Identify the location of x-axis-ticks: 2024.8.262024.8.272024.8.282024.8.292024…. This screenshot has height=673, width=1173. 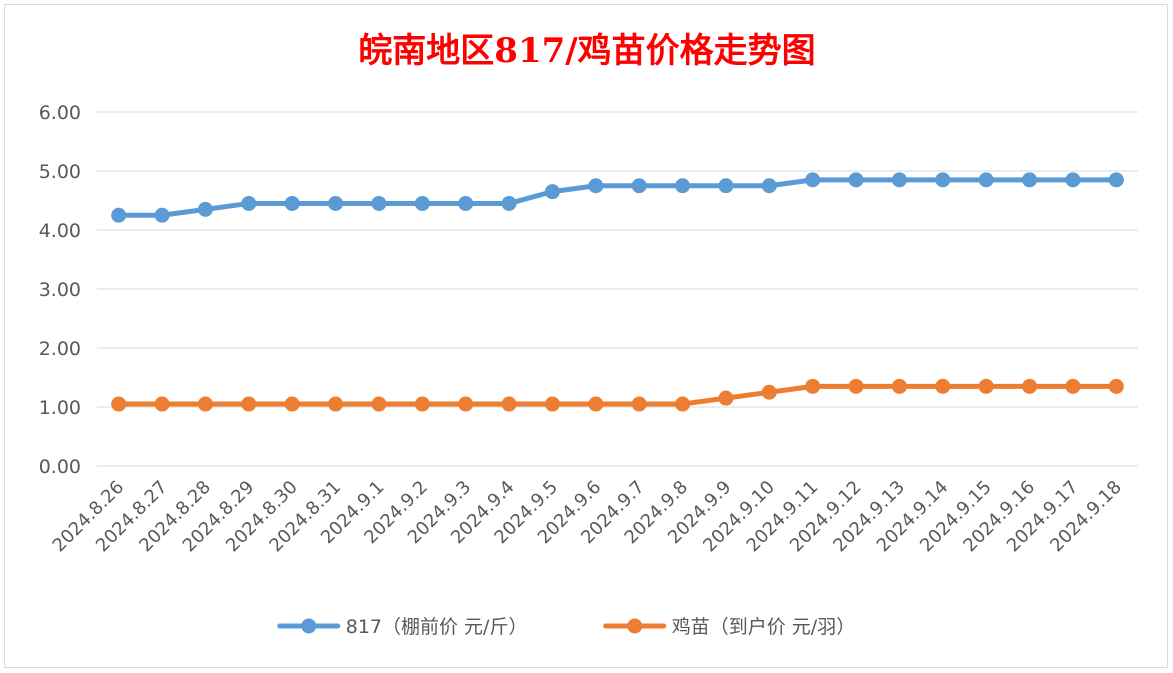
(587, 517).